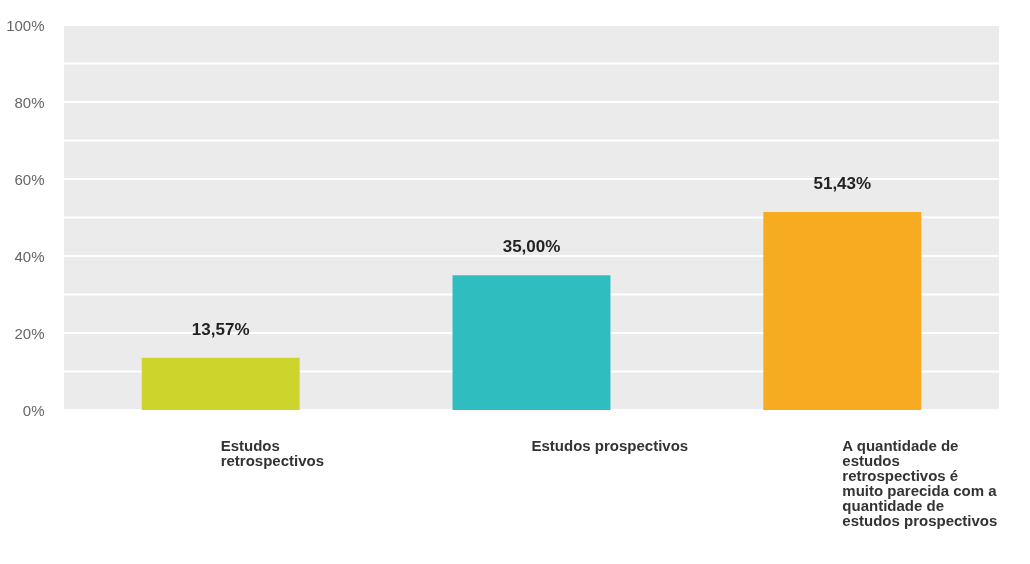 The image size is (1030, 564). What do you see at coordinates (610, 445) in the screenshot?
I see `x-tick-label: Estudos prospectivos` at bounding box center [610, 445].